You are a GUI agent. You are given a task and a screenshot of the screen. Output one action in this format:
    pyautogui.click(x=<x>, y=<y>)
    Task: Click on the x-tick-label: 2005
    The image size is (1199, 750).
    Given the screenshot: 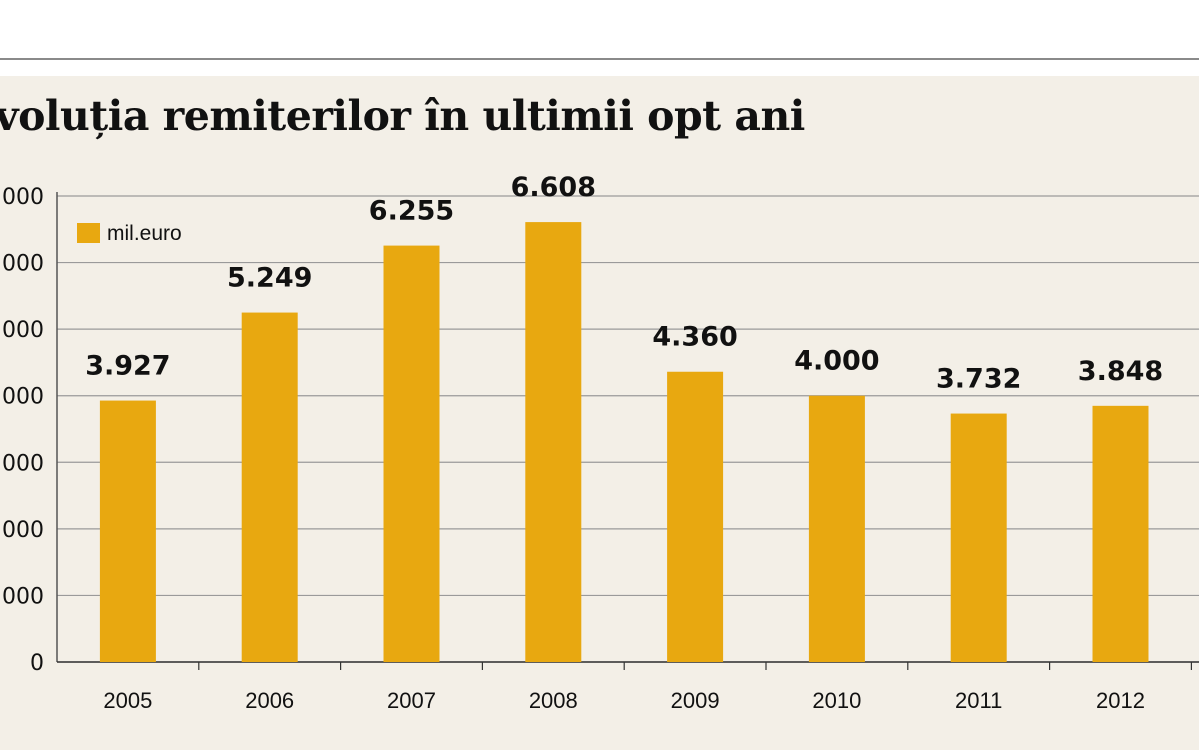 What is the action you would take?
    pyautogui.click(x=127, y=700)
    